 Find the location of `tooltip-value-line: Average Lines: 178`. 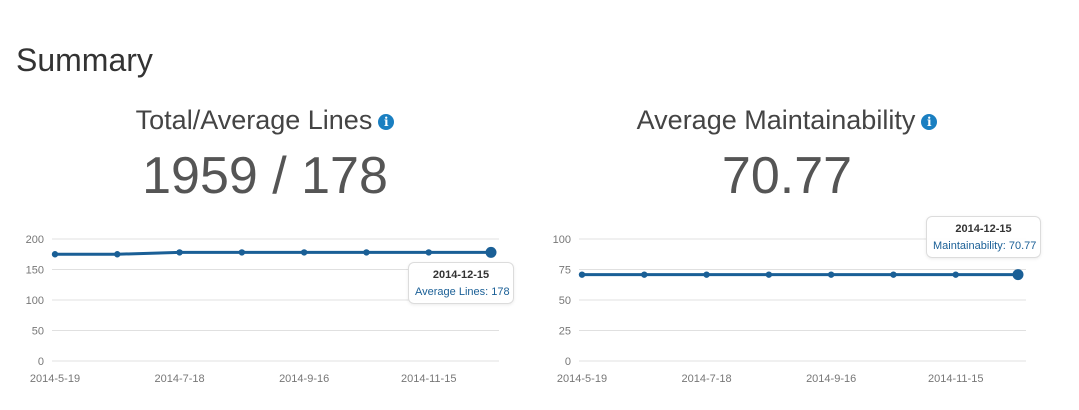

tooltip-value-line: Average Lines: 178 is located at coordinates (462, 292).